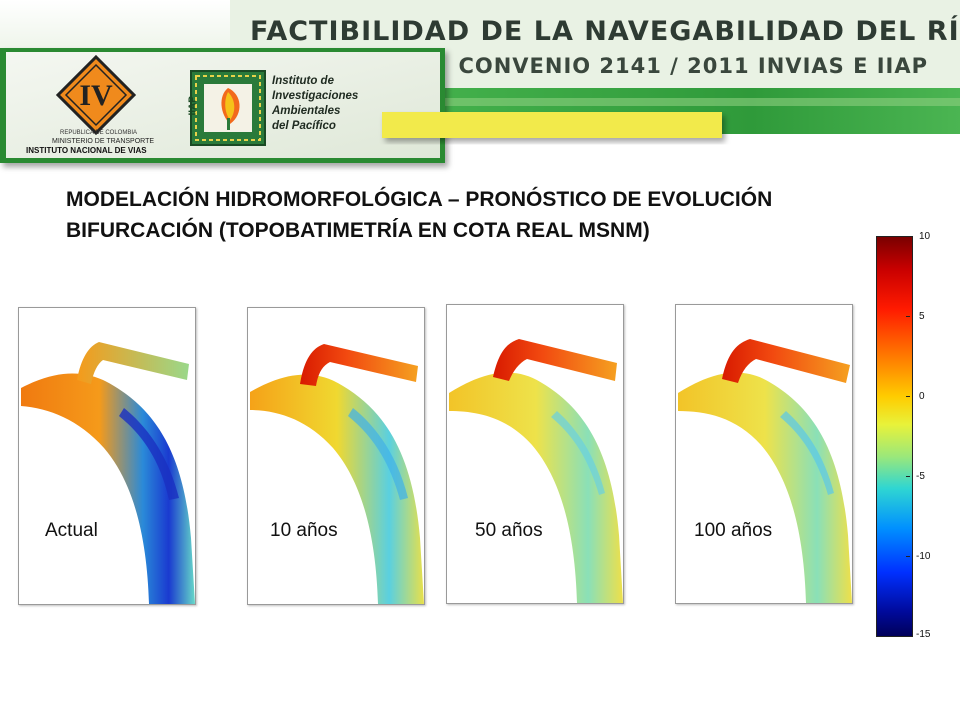 This screenshot has width=960, height=720. What do you see at coordinates (920, 476) in the screenshot?
I see `colorbar-tick-label: -5` at bounding box center [920, 476].